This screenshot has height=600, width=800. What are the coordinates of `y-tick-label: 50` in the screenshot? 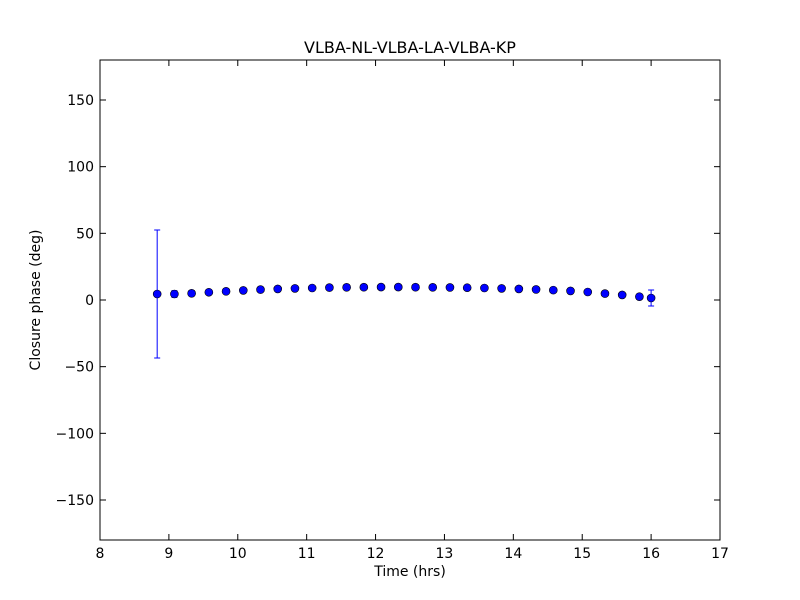 It's located at (85, 234).